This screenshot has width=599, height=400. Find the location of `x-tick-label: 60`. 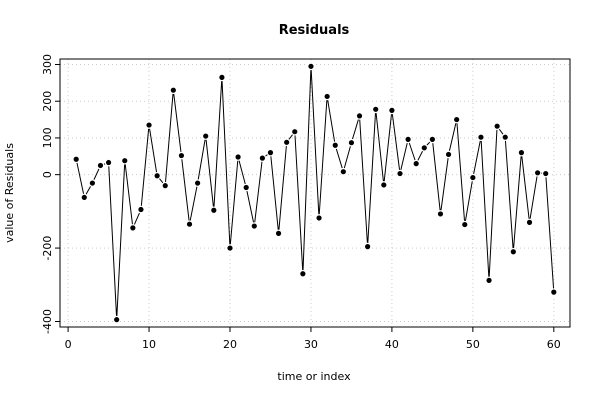

x-tick-label: 60 is located at coordinates (554, 344).